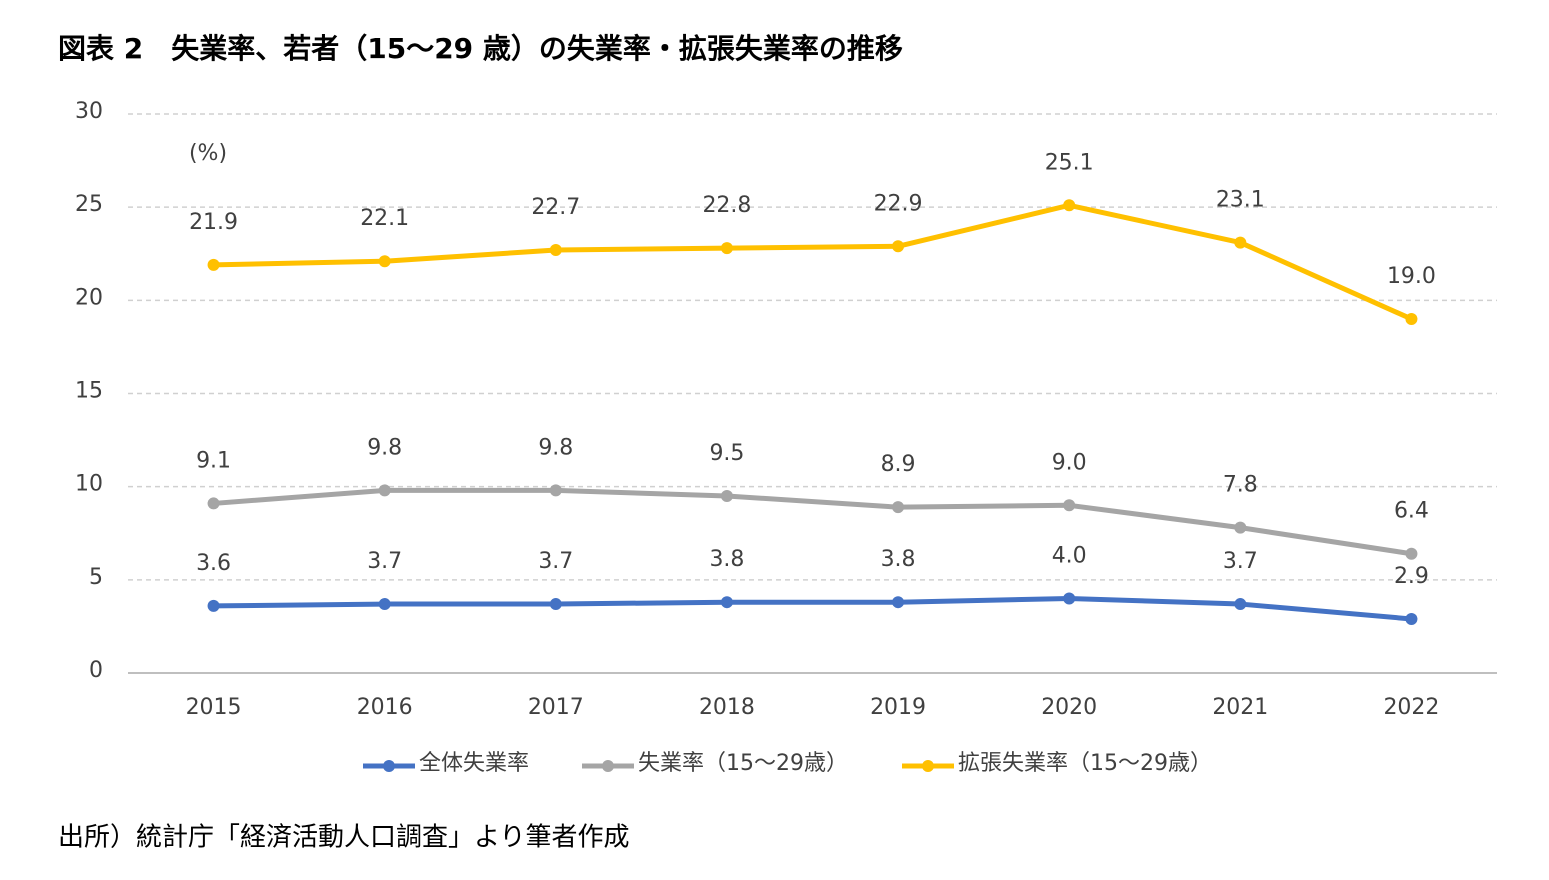 The height and width of the screenshot is (880, 1549). What do you see at coordinates (474, 763) in the screenshot?
I see `legend-label: 全体失業率` at bounding box center [474, 763].